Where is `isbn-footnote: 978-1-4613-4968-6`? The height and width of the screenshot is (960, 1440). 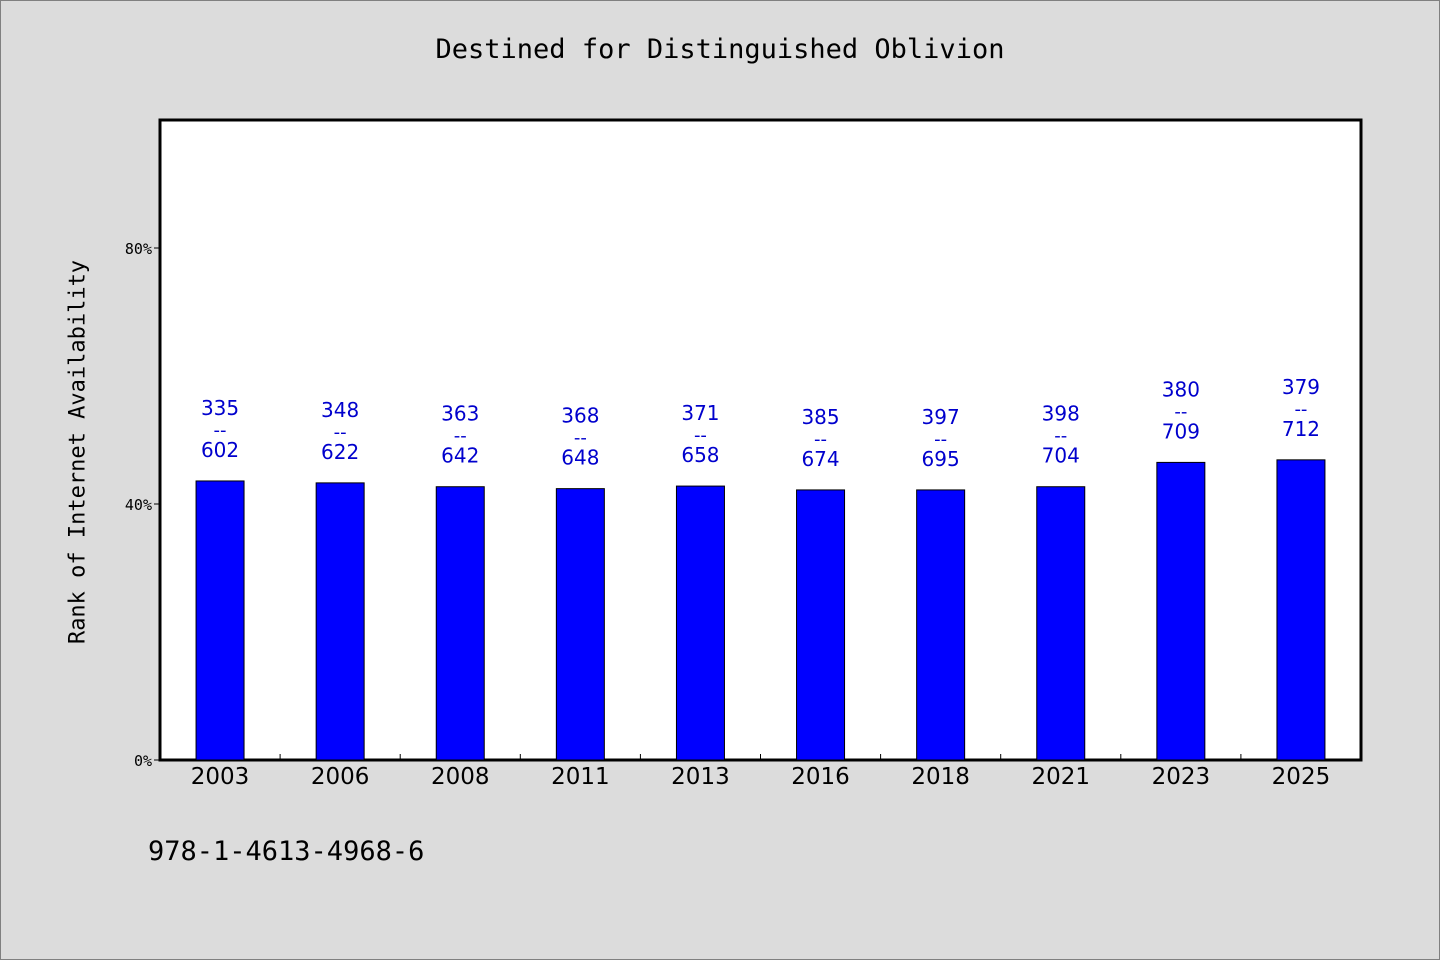 isbn-footnote: 978-1-4613-4968-6 is located at coordinates (286, 851).